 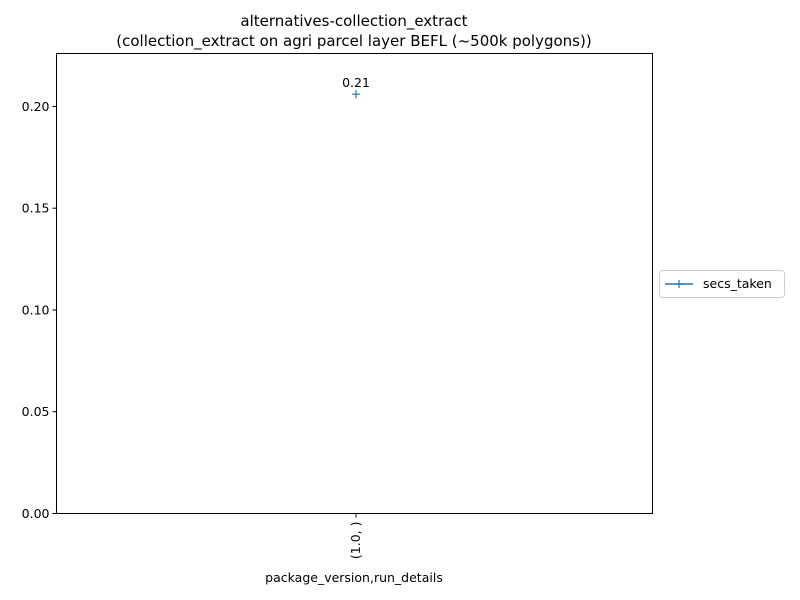 I want to click on series-layer: 0.21, so click(x=356, y=87).